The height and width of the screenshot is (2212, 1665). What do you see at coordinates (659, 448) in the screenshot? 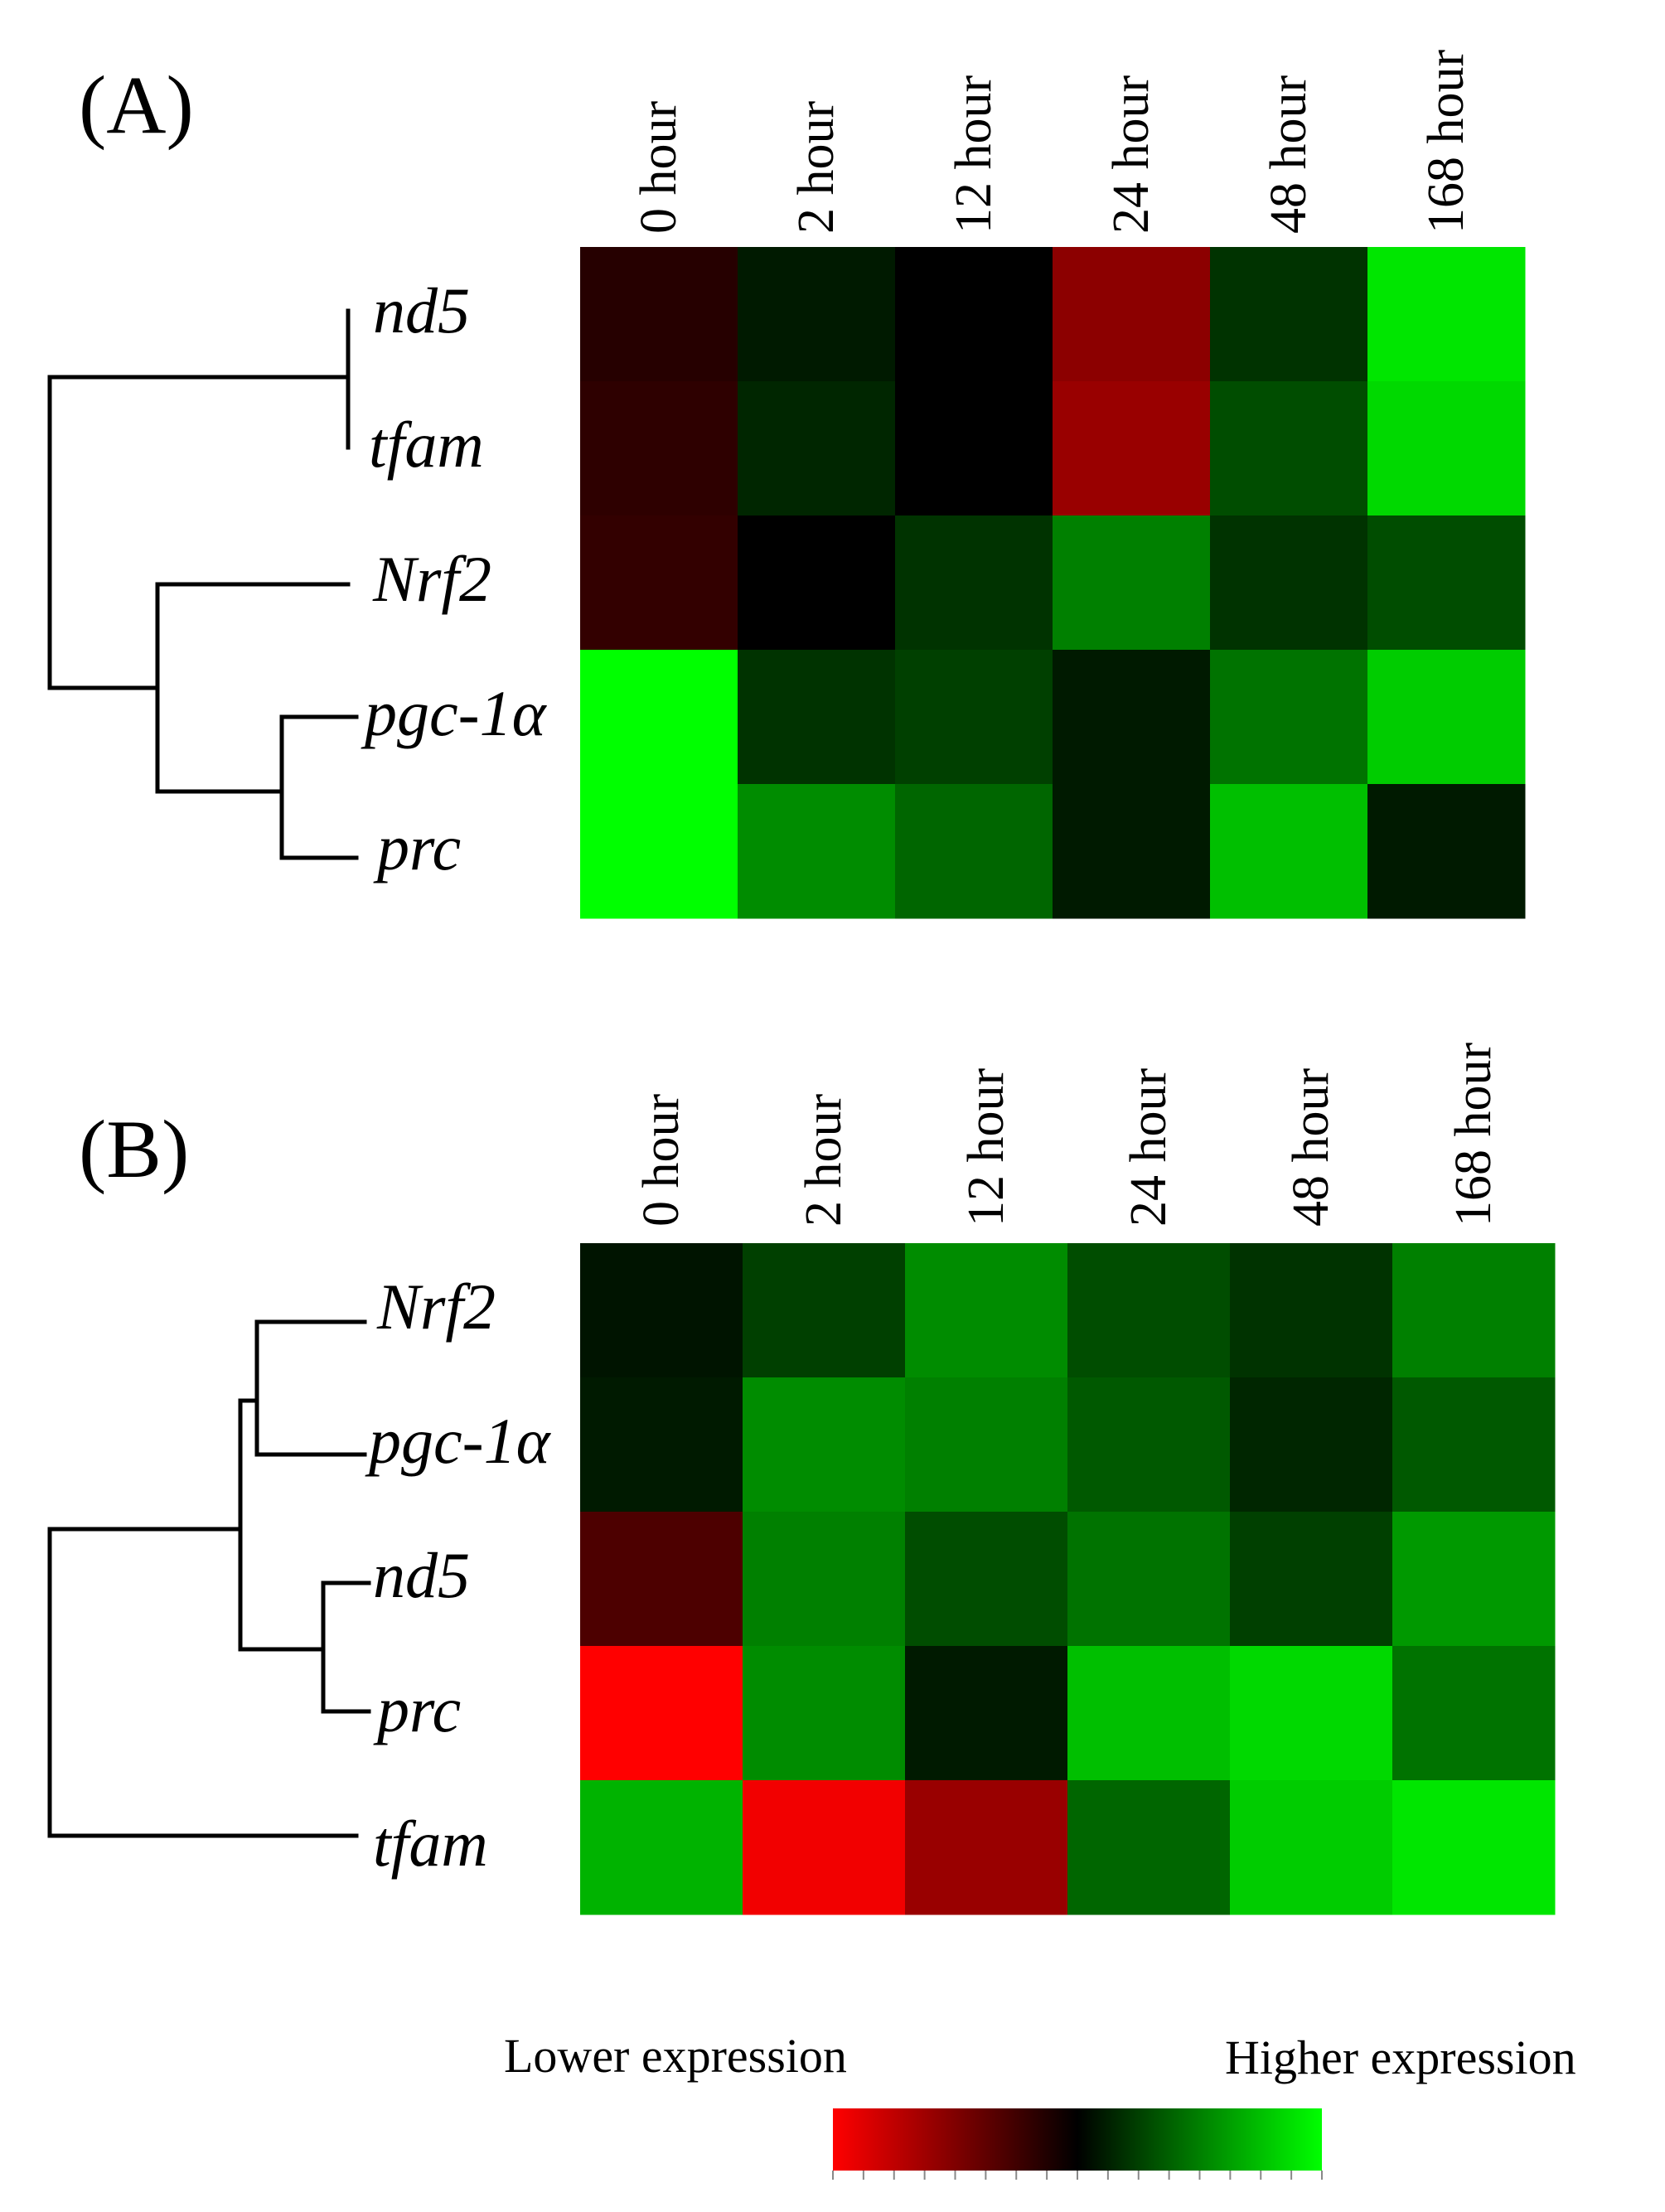
I see `heatmap-cell-a-tfam-0-hour` at bounding box center [659, 448].